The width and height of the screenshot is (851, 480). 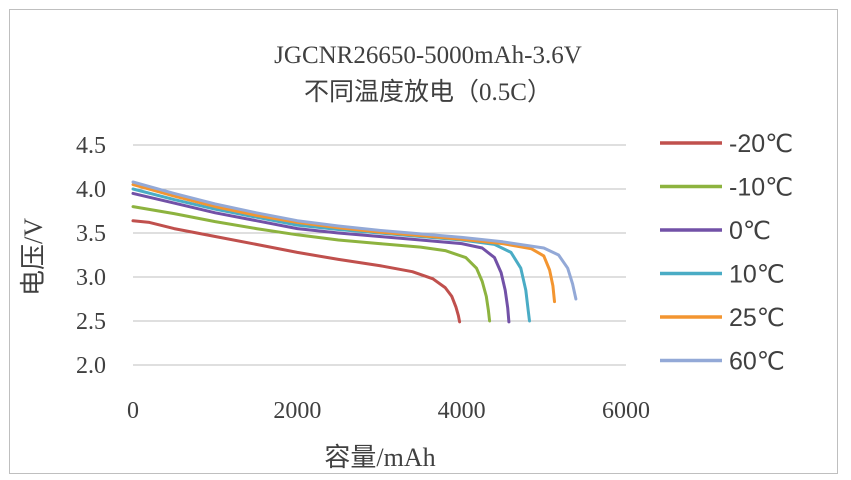 What do you see at coordinates (761, 188) in the screenshot?
I see `legend-label: -10℃` at bounding box center [761, 188].